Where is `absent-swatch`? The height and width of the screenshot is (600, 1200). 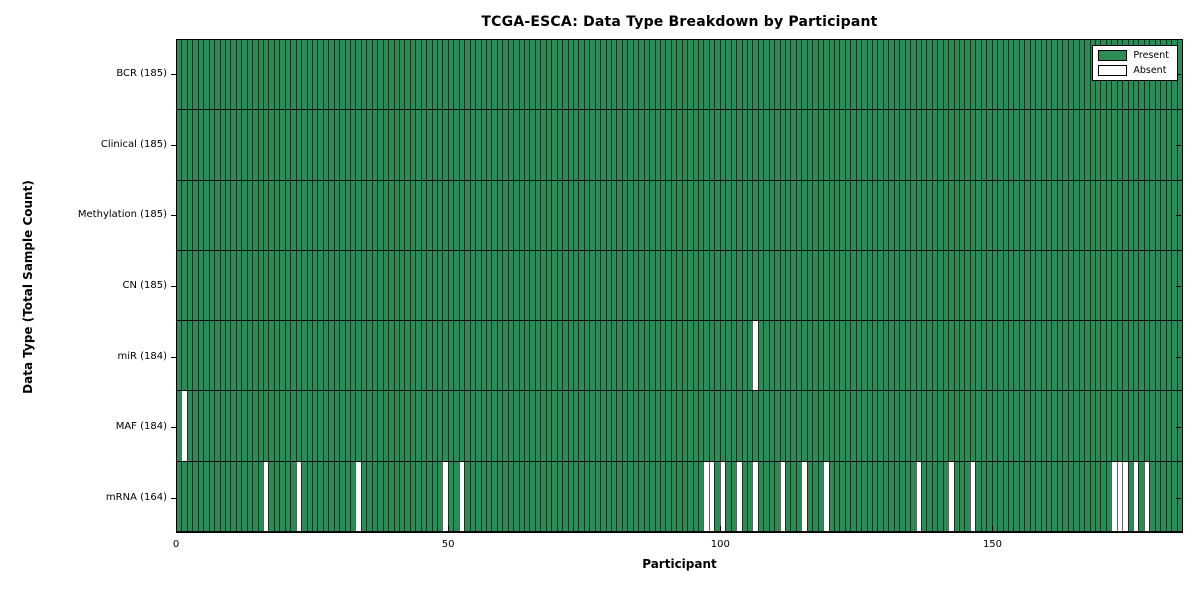
absent-swatch is located at coordinates (1113, 70).